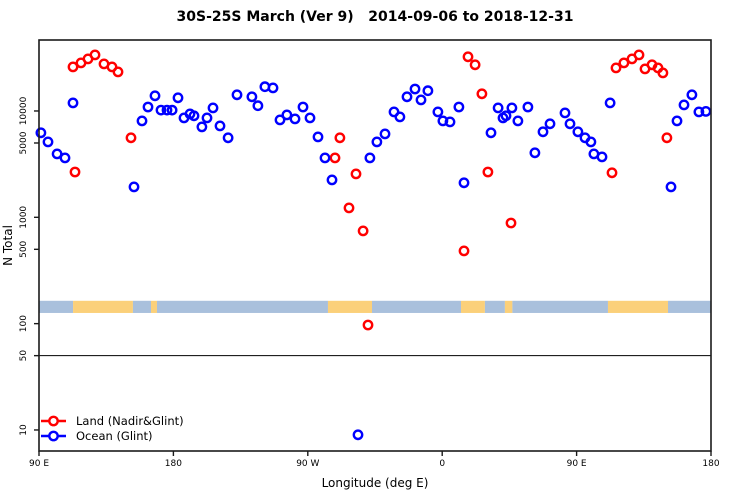 This screenshot has height=500, width=750. I want to click on y-tick-label: 5000, so click(24, 142).